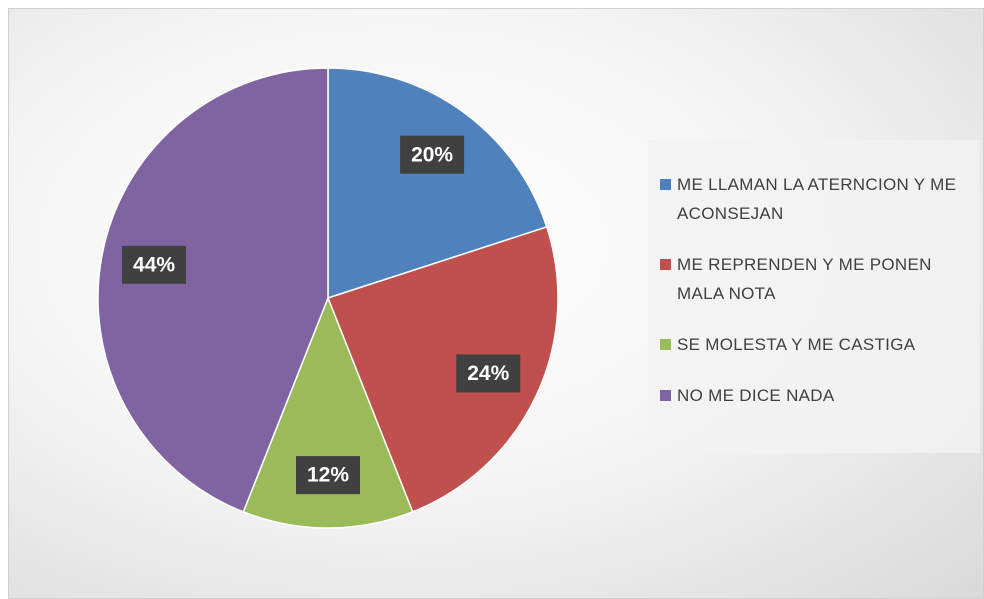 The height and width of the screenshot is (599, 984). What do you see at coordinates (756, 395) in the screenshot?
I see `legend-label: NO ME DICE NADA` at bounding box center [756, 395].